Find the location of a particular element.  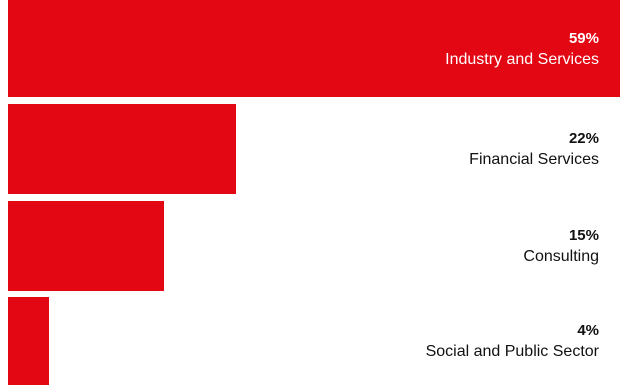

bar-label: 59% Industry and Services is located at coordinates (522, 49).